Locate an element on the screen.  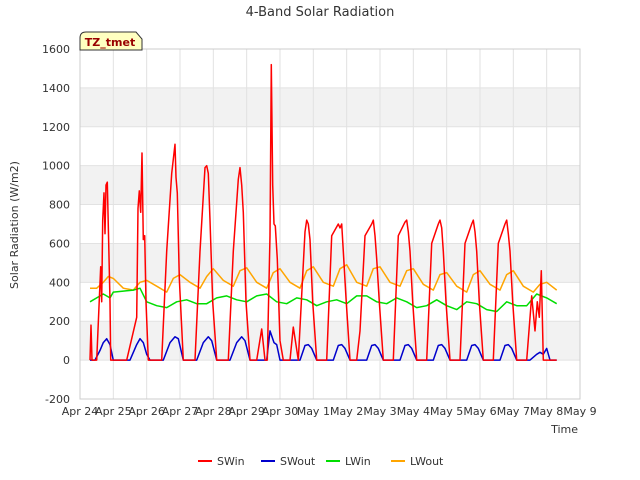
x-tick-label: Apr 24 is located at coordinates (80, 411).